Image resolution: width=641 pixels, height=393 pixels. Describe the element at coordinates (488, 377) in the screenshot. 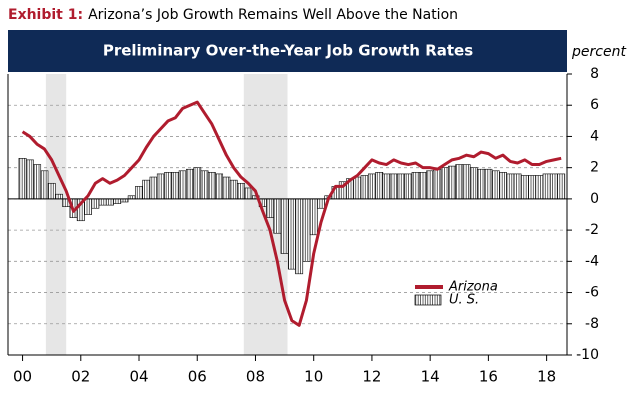

I see `x-tick-label: 16` at that location.